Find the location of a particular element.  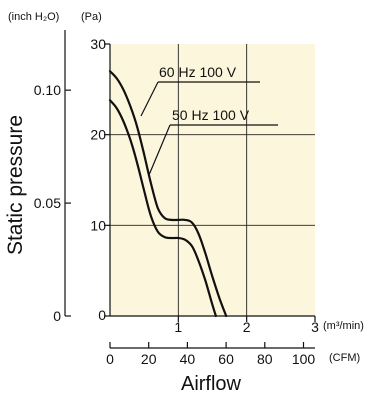

leader-60hz is located at coordinates (149, 99).